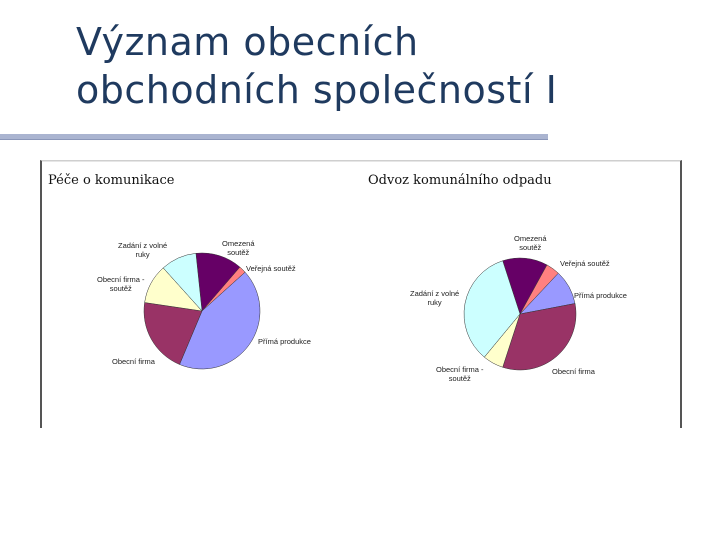 This screenshot has width=720, height=540. Describe the element at coordinates (460, 180) in the screenshot. I see `chart-title-right: Odvoz komunálního odpadu` at that location.